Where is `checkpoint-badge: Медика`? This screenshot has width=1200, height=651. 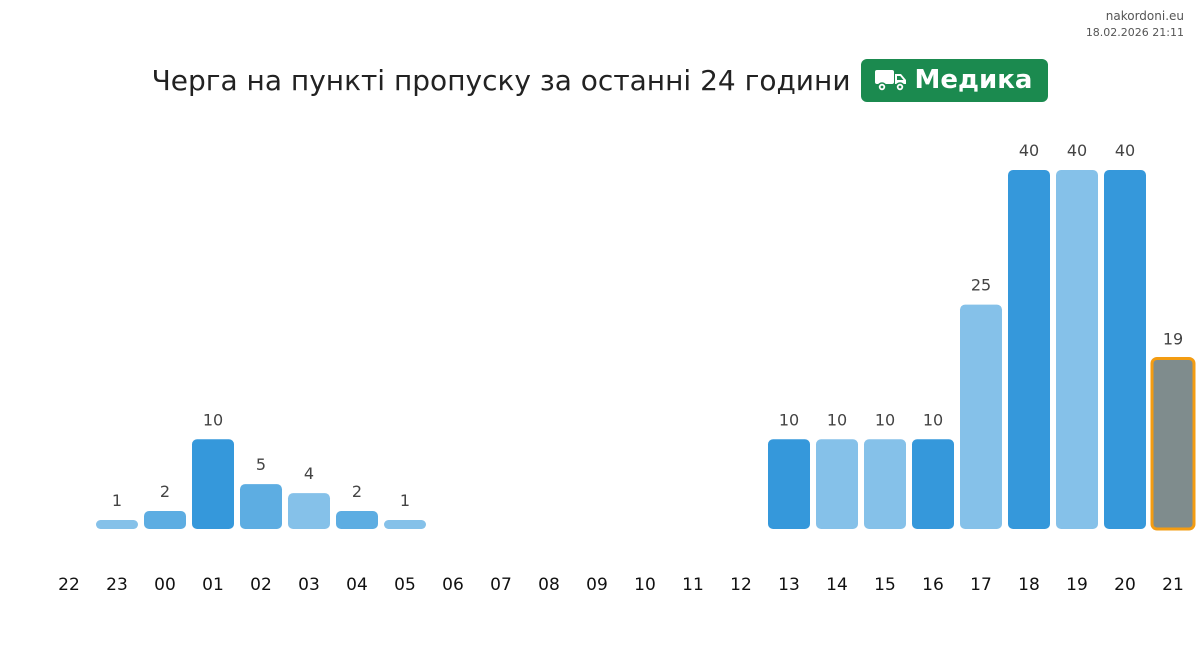 checkpoint-badge: Медика is located at coordinates (954, 80).